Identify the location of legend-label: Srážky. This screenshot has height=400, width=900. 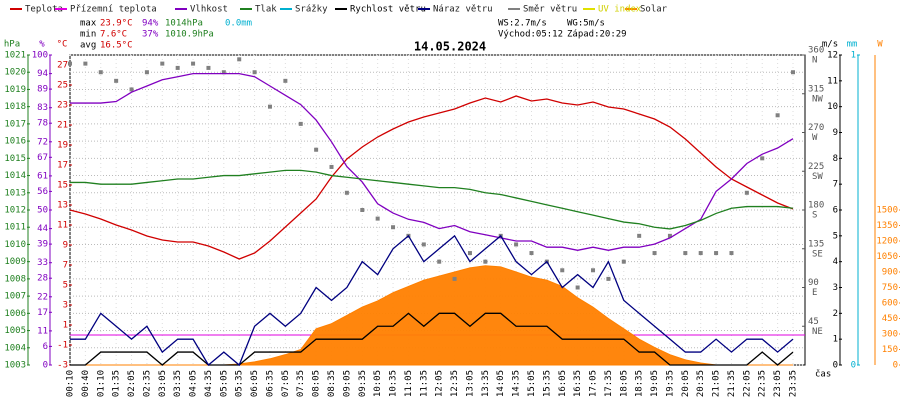
(311, 10).